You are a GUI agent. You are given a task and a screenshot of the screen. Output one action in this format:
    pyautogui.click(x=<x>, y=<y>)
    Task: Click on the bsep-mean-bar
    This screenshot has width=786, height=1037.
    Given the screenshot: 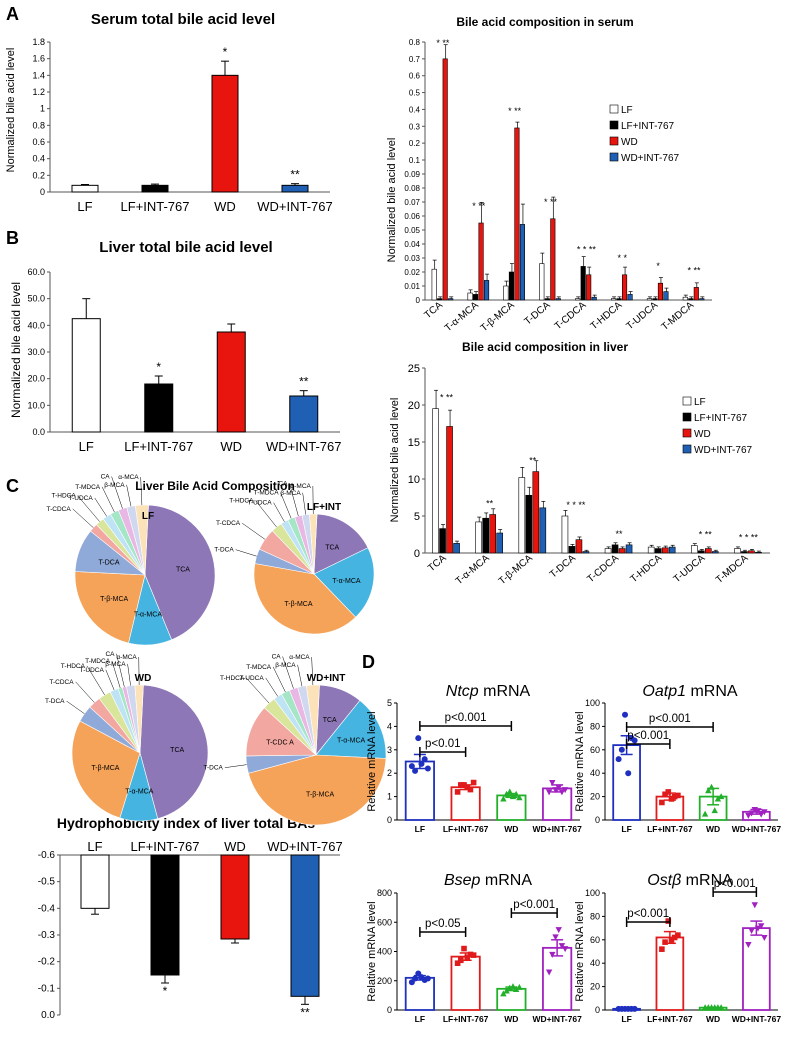 What is the action you would take?
    pyautogui.click(x=557, y=978)
    